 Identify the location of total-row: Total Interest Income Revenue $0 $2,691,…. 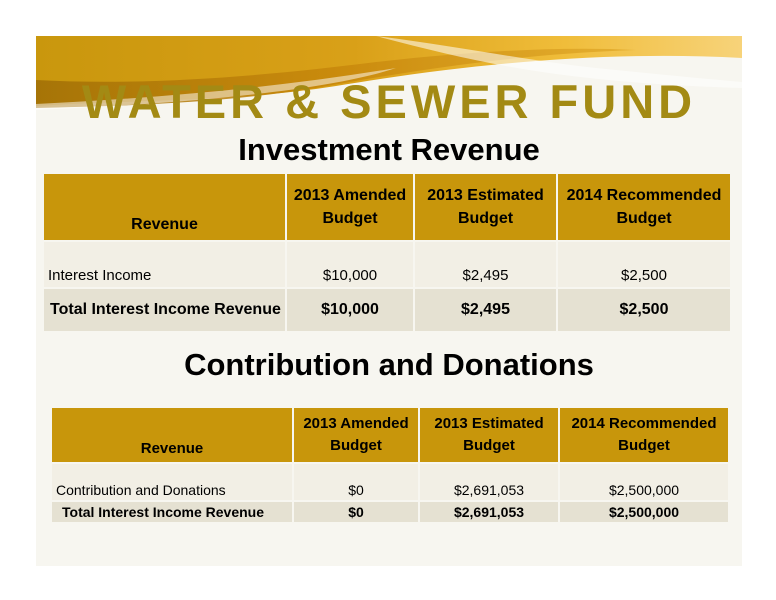
(390, 512).